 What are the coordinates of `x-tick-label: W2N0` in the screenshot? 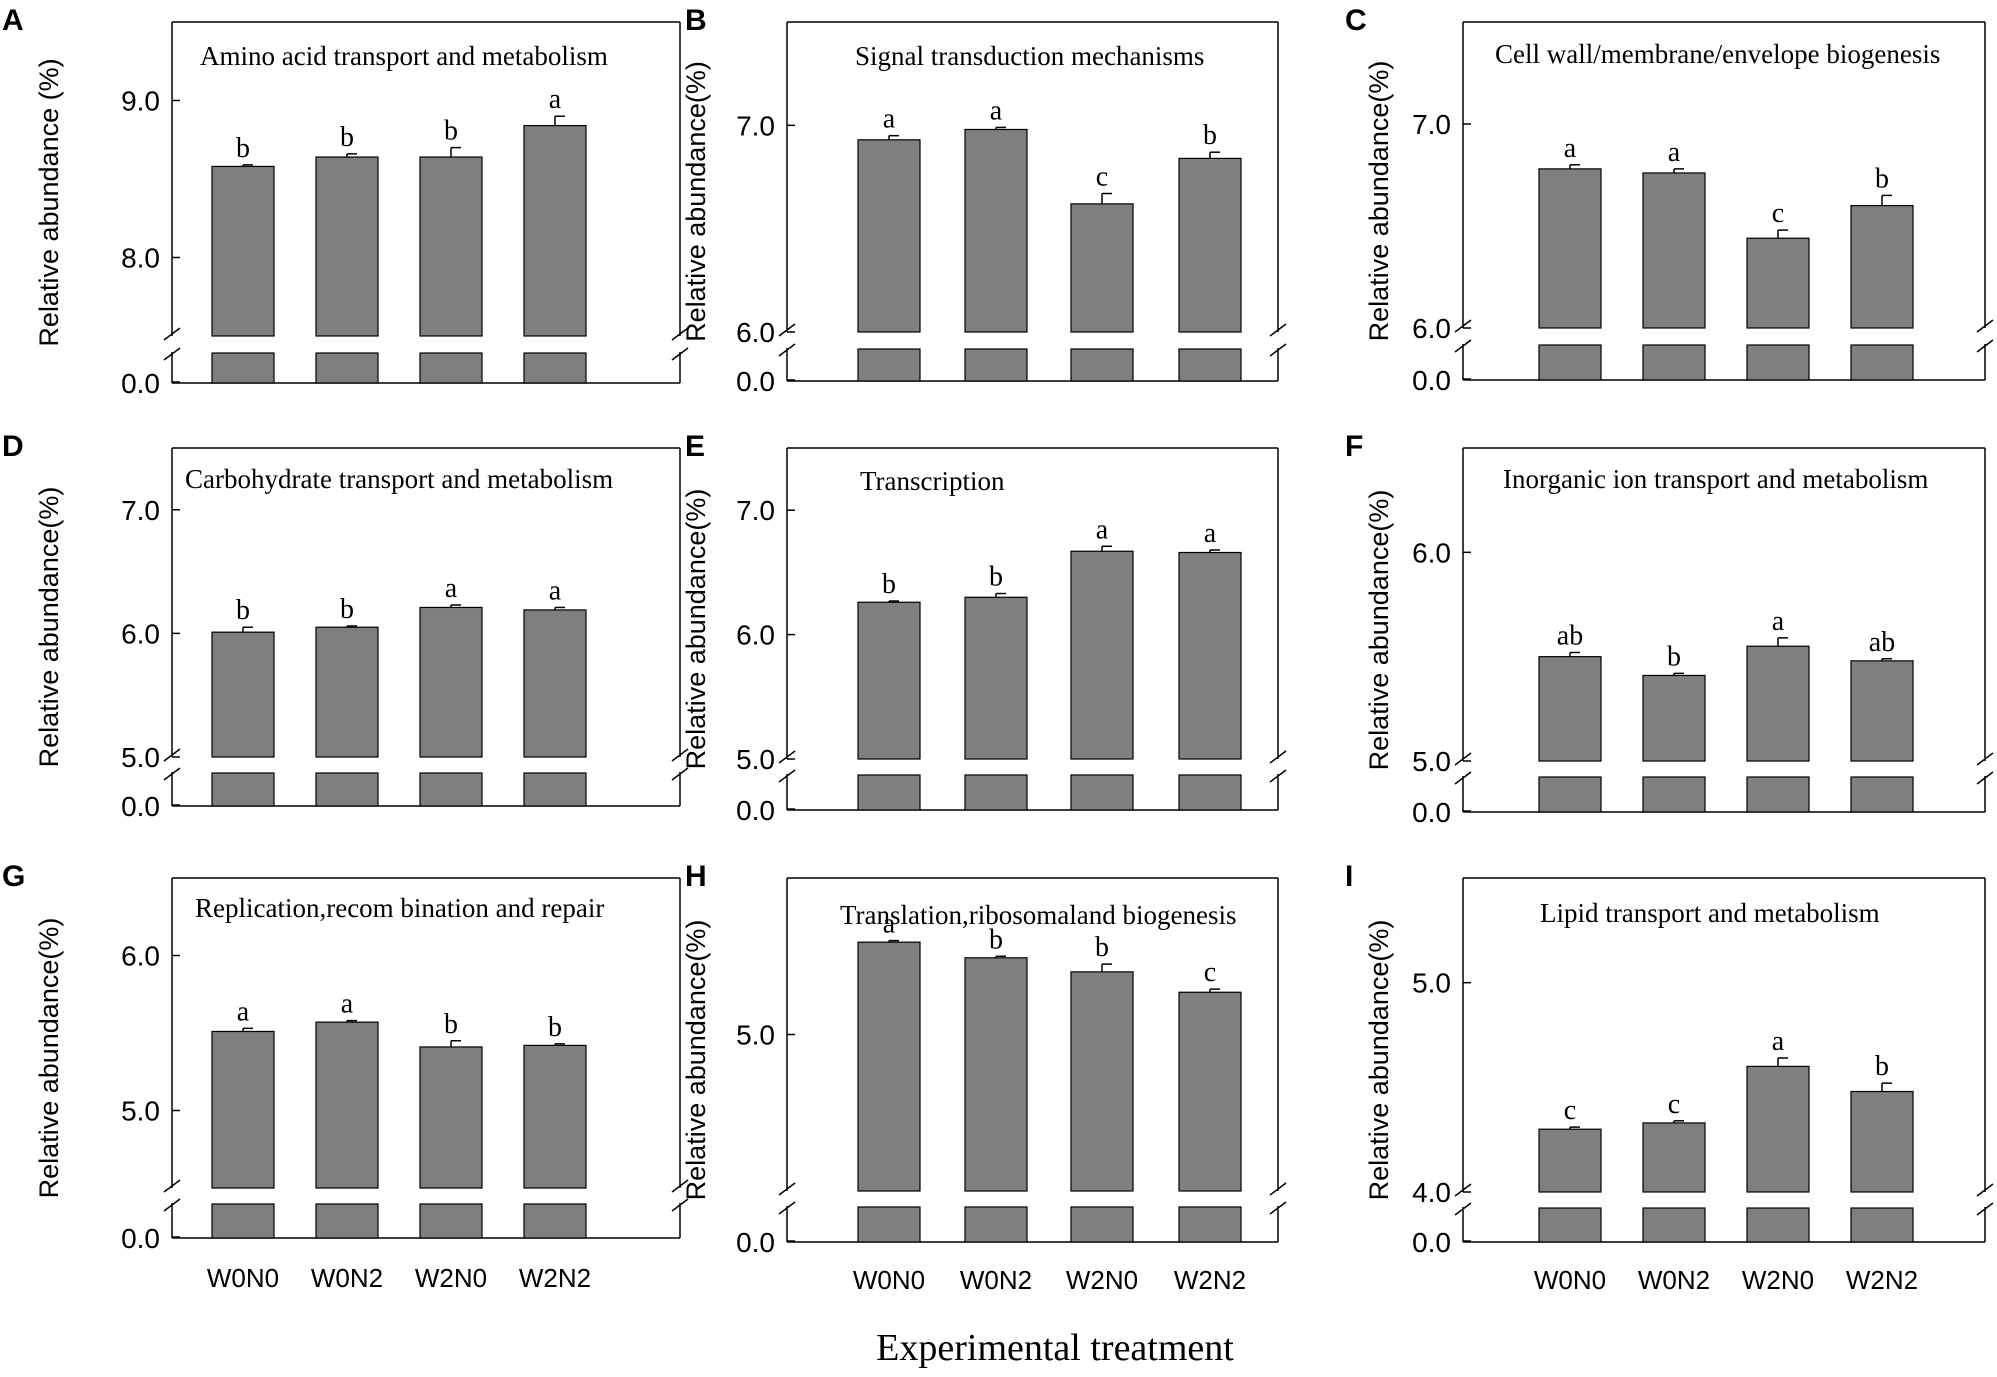 It's located at (1778, 1280).